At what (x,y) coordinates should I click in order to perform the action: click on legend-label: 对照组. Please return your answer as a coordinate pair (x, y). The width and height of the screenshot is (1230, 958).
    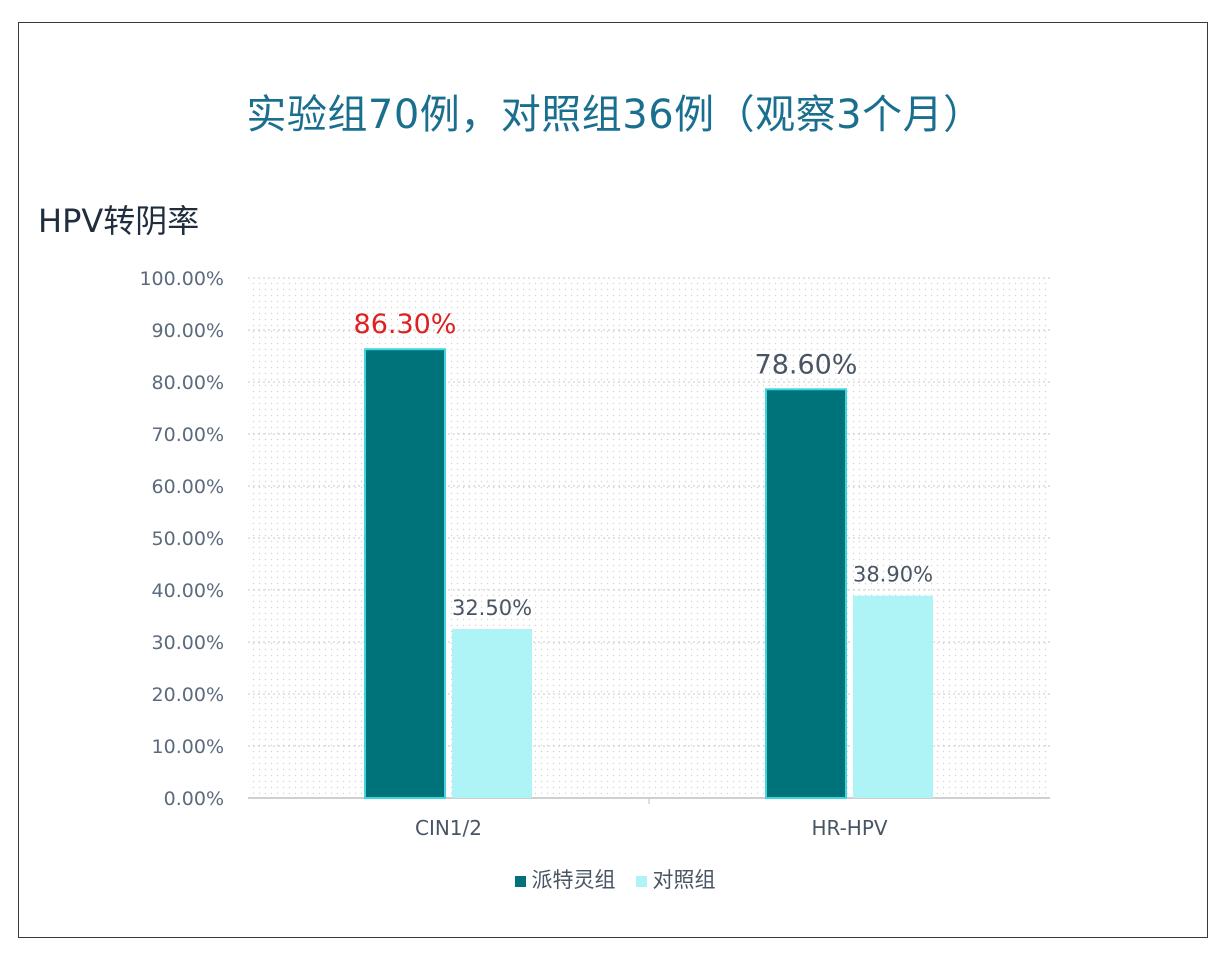
    Looking at the image, I should click on (684, 880).